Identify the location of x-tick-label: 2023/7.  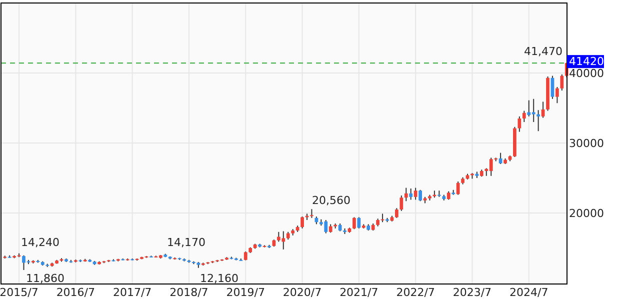
(472, 292).